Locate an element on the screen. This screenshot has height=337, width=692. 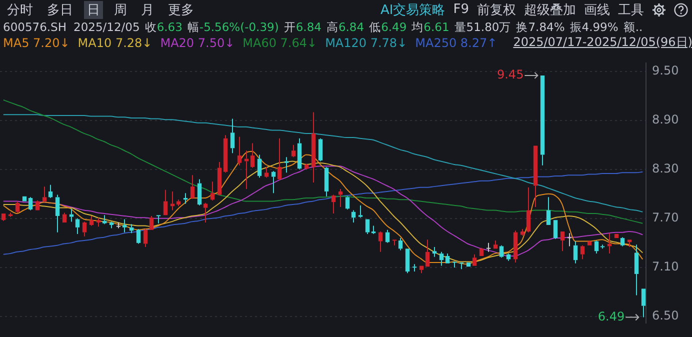
text: 均6.61 is located at coordinates (431, 27).